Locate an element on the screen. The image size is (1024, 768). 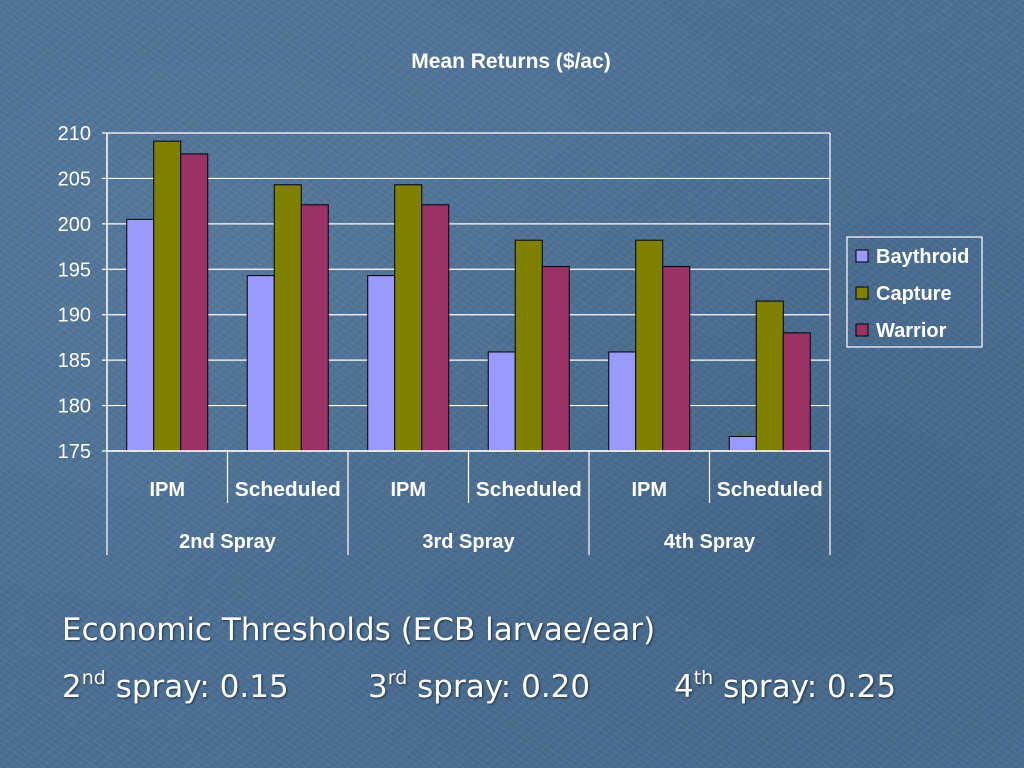
threshold-4th-spray: 4th spray: 0.25 is located at coordinates (785, 686).